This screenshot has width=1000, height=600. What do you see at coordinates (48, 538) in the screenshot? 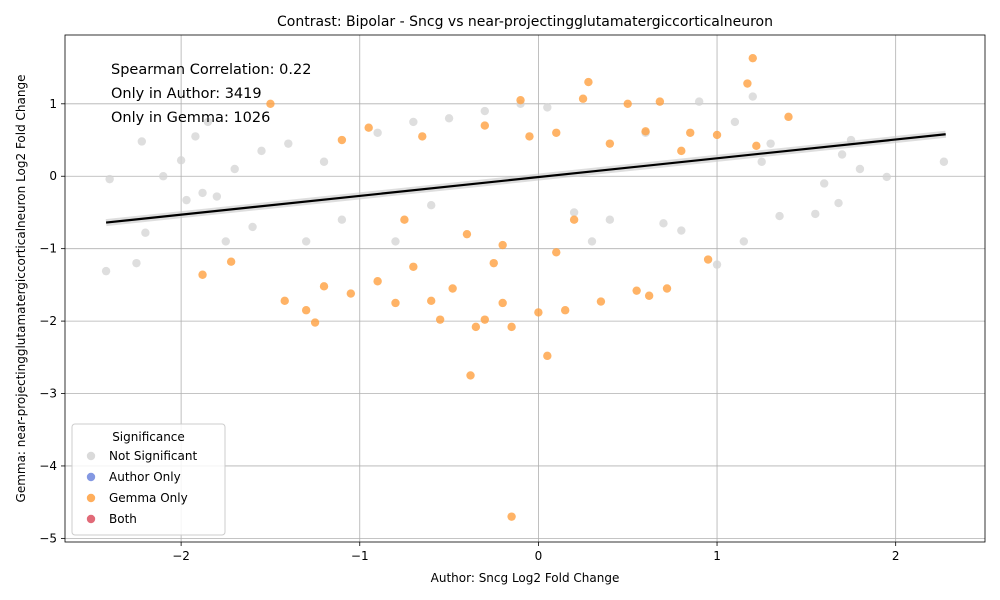
I see `y-tick-label: −5` at bounding box center [48, 538].